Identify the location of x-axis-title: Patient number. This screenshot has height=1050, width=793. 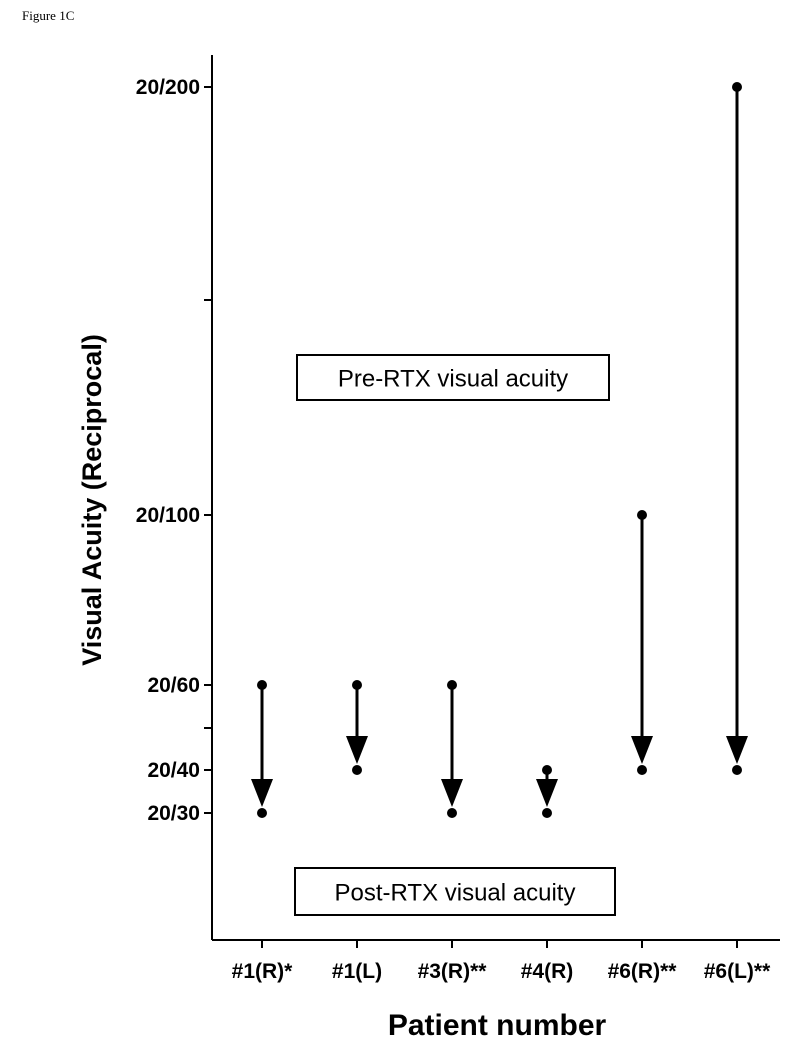
(497, 1025).